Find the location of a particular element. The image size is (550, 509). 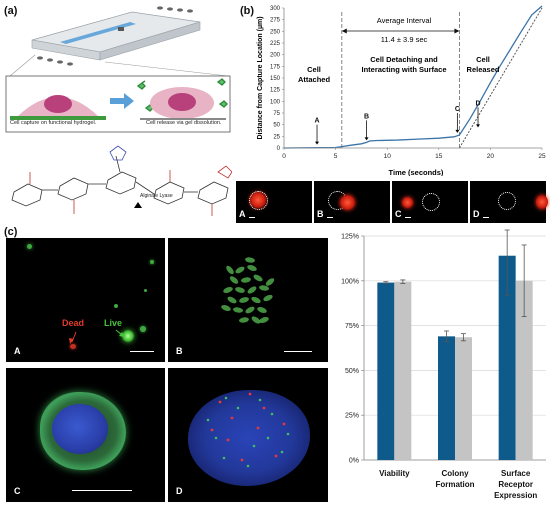

image-single-cell: C is located at coordinates (85, 435).